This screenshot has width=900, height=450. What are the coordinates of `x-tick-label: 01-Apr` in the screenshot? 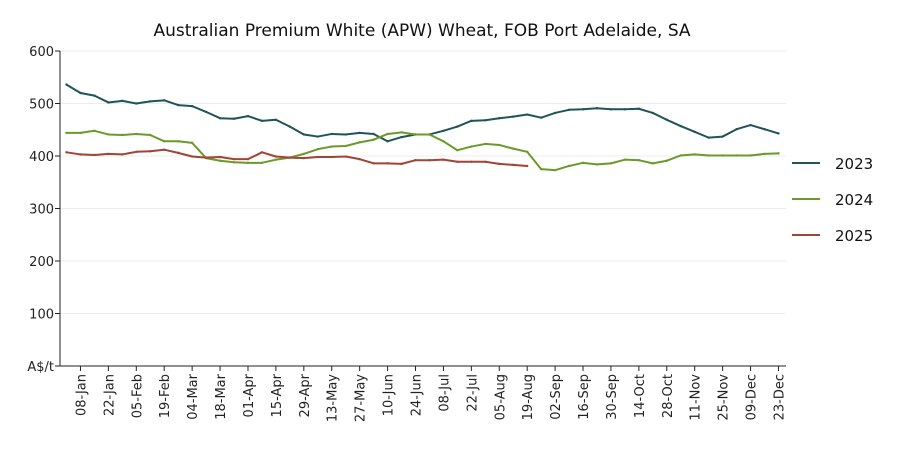 It's located at (249, 395).